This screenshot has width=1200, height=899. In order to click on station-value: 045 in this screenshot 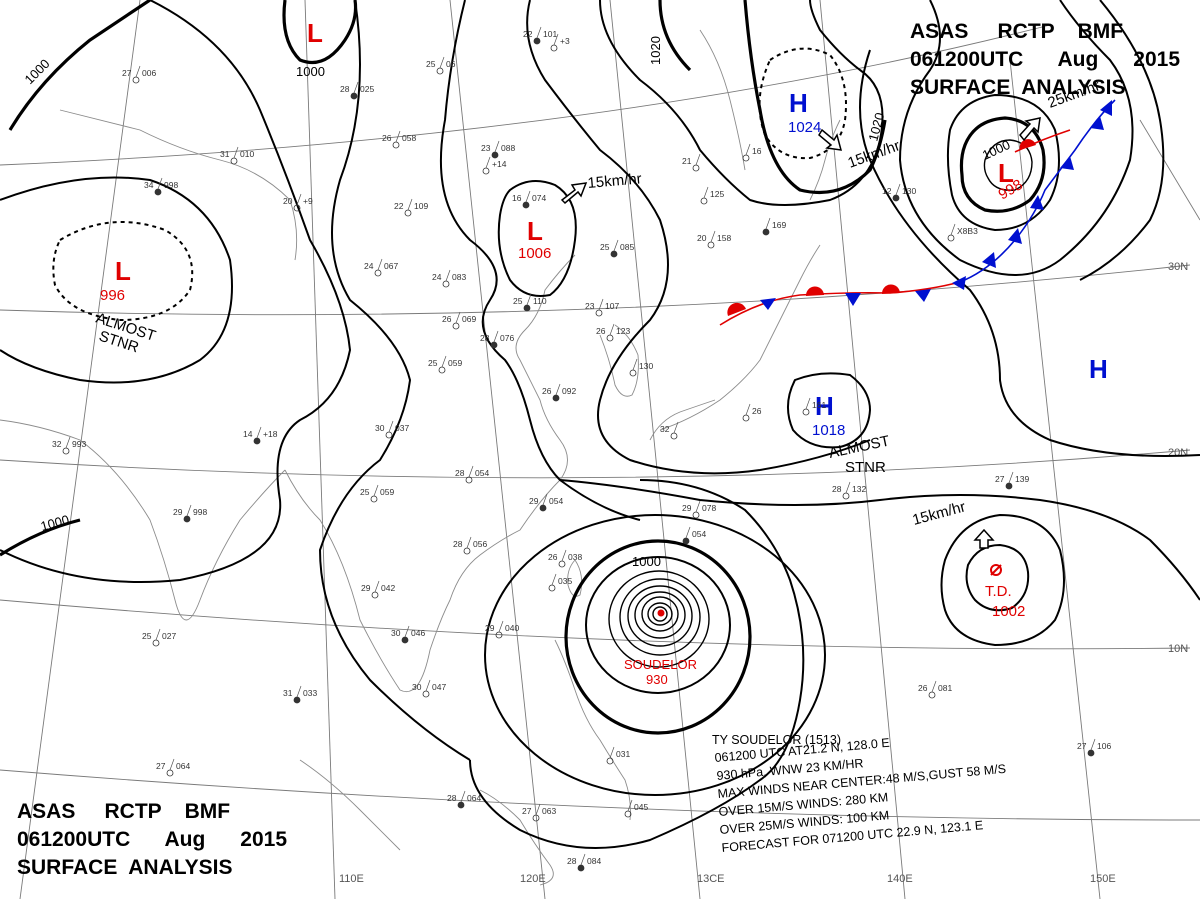, I will do `click(641, 807)`.